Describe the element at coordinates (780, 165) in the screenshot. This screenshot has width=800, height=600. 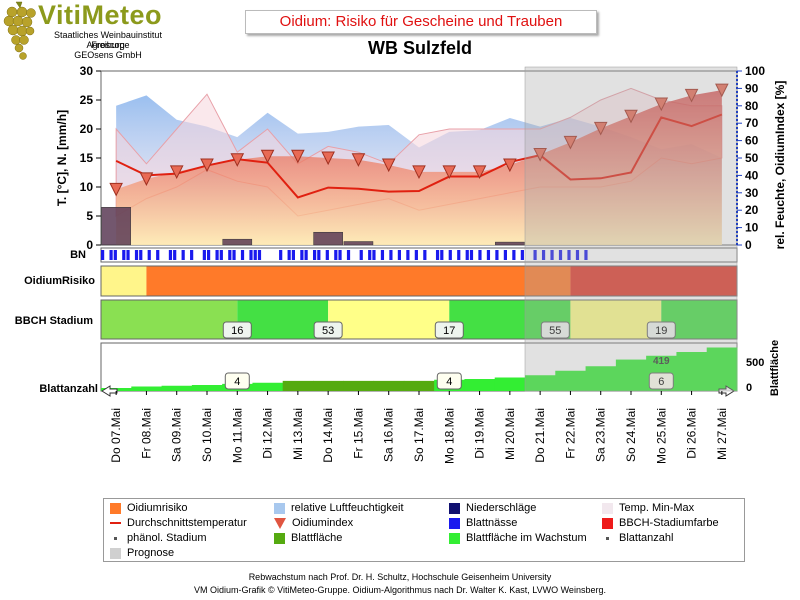
I see `right-axis-title: rel. Feuchte, OidiumIndex [%]` at that location.